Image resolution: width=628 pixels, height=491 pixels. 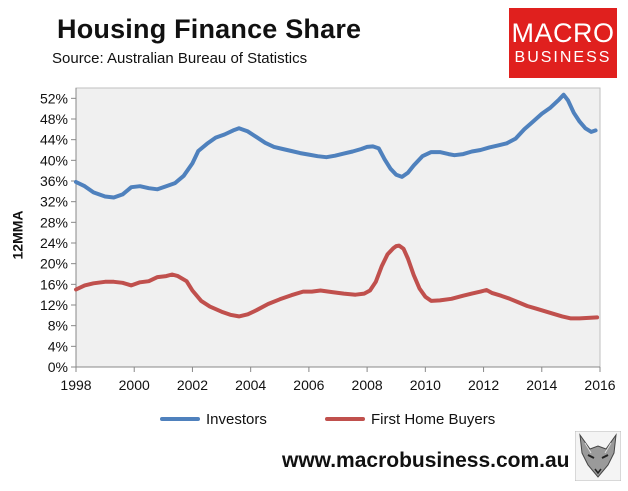 What do you see at coordinates (54, 202) in the screenshot?
I see `y-tick-label: 32%` at bounding box center [54, 202].